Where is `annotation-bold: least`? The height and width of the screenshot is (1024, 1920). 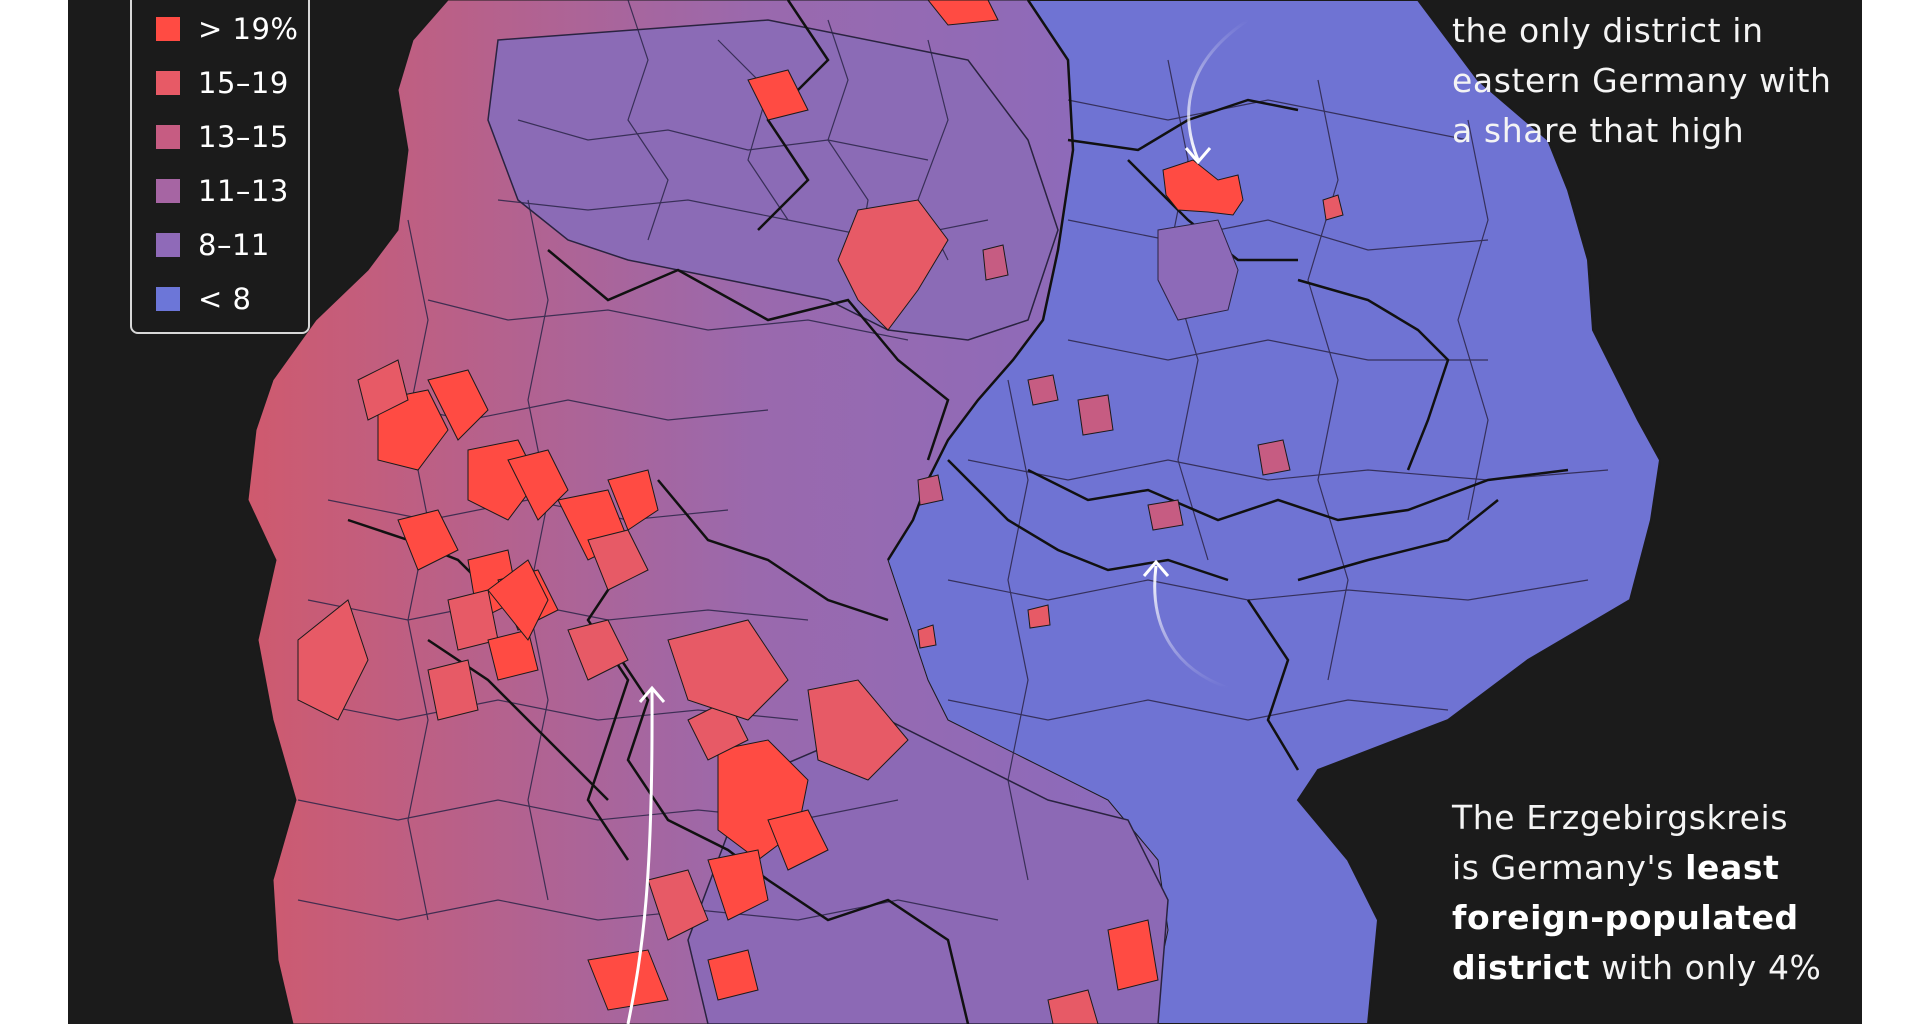 annotation-bold: least is located at coordinates (1732, 867).